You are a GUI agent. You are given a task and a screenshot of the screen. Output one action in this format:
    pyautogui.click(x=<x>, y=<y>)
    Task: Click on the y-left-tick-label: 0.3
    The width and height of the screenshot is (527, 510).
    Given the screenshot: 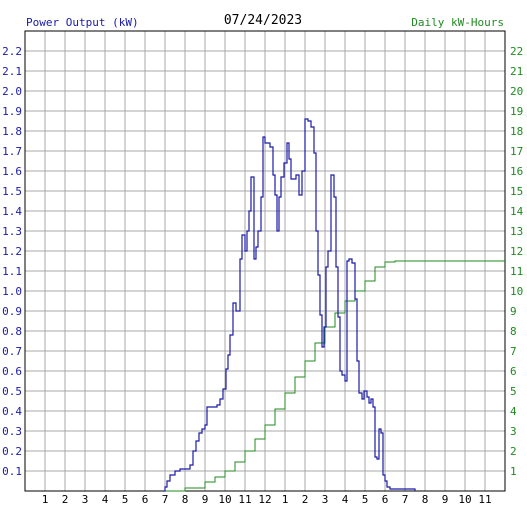 What is the action you would take?
    pyautogui.click(x=12, y=431)
    